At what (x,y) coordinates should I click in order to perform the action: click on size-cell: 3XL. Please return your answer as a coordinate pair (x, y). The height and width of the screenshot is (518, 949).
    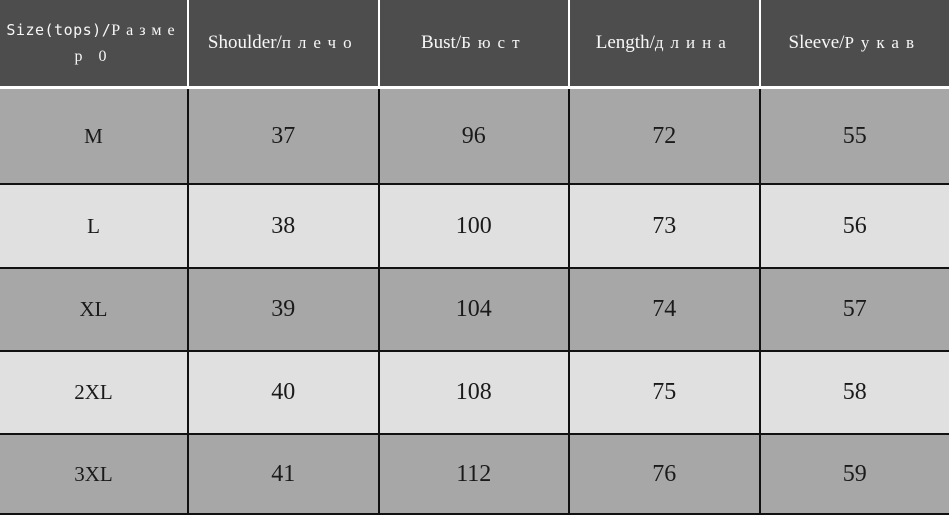
    Looking at the image, I should click on (93, 474).